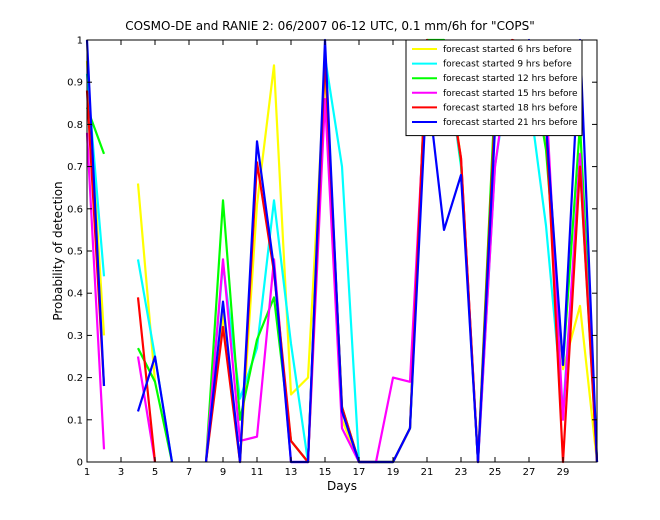  I want to click on y-tick-label: 0.2, so click(75, 378).